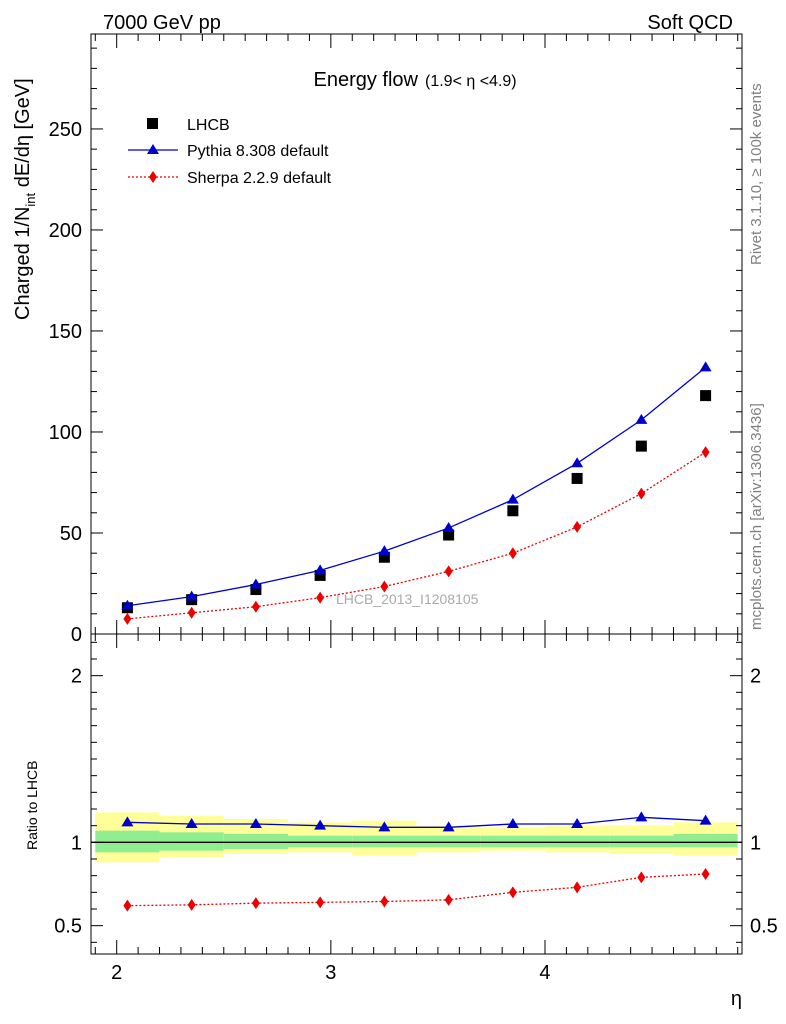  I want to click on side-text-lower: mcplots.cern.ch [arXiv:1306.3436], so click(756, 516).